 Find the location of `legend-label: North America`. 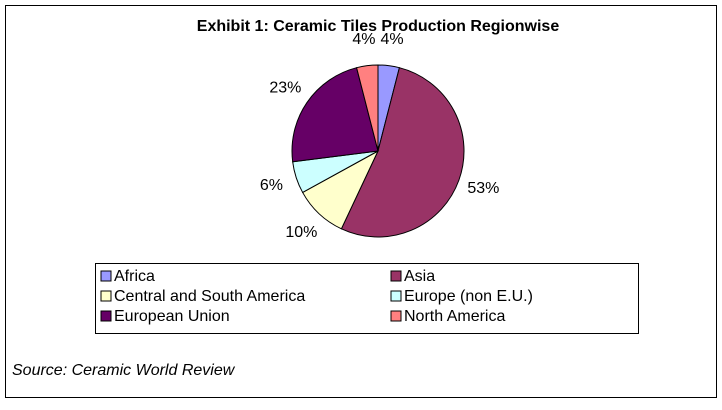

legend-label: North America is located at coordinates (454, 316).